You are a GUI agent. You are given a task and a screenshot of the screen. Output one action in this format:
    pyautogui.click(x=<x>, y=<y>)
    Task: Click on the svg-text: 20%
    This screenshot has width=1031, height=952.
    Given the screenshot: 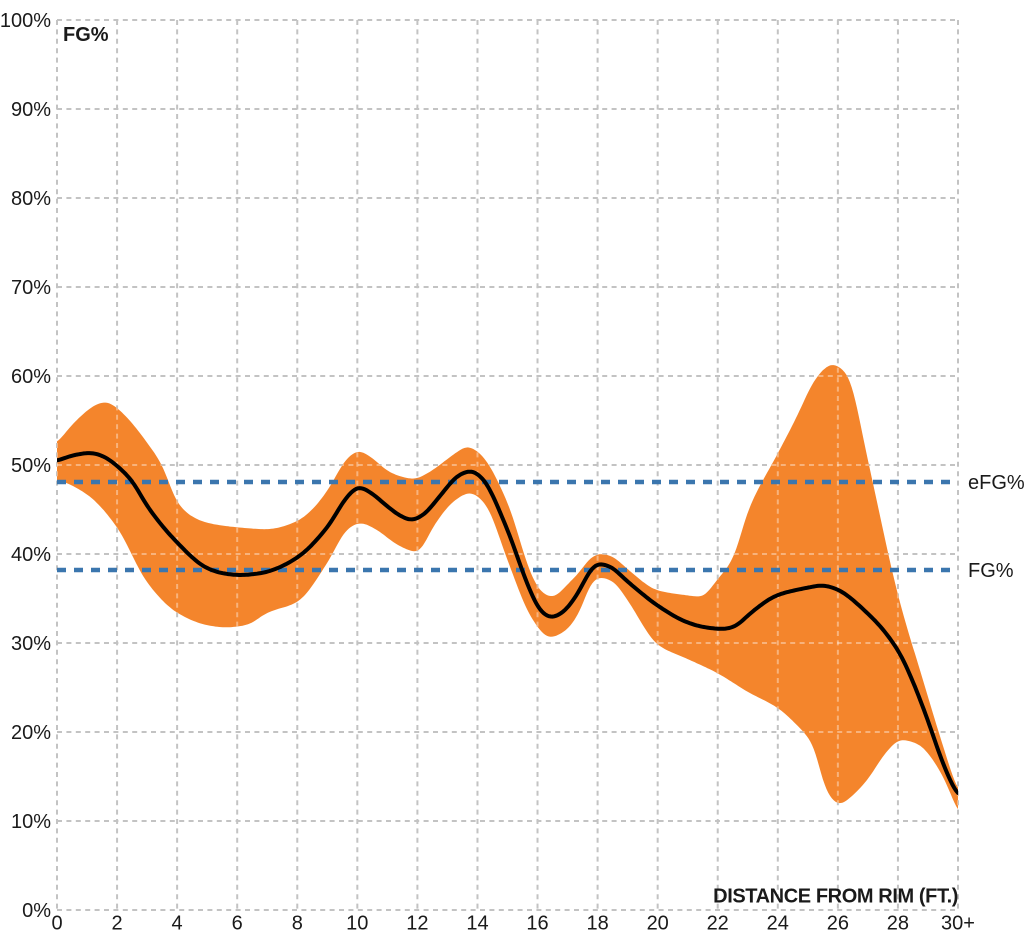 What is the action you would take?
    pyautogui.click(x=31, y=733)
    